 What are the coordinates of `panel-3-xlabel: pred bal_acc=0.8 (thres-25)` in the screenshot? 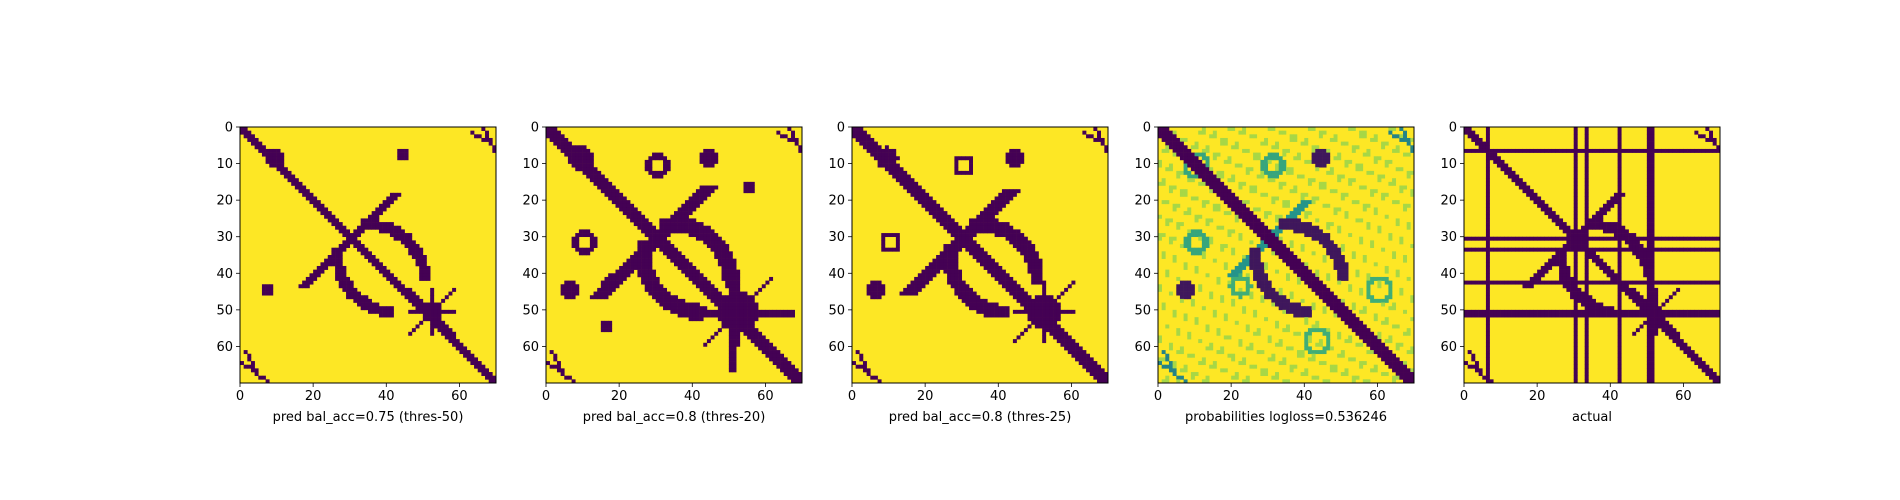 It's located at (980, 417).